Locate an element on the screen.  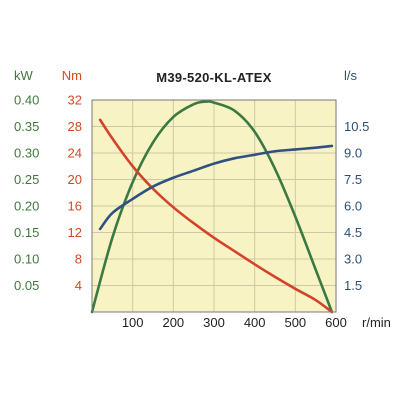
ls-tick-label: 7.5 is located at coordinates (353, 179).